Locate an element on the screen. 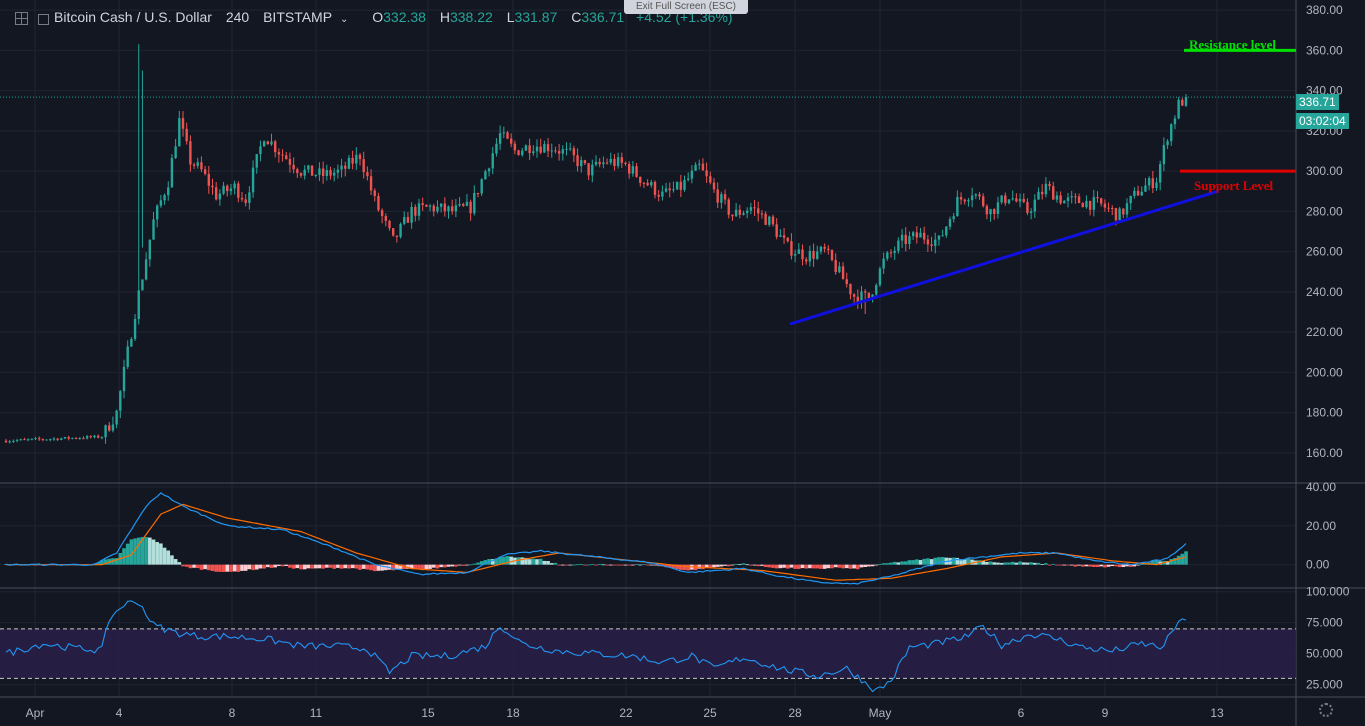 This screenshot has height=726, width=1365. settings-gear-icon is located at coordinates (1326, 710).